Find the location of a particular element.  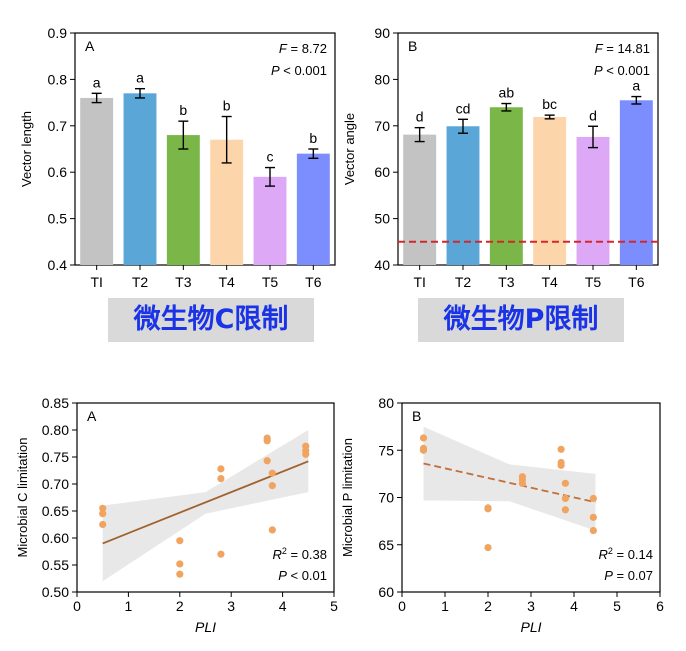

y-tick-label: 65 is located at coordinates (386, 545).